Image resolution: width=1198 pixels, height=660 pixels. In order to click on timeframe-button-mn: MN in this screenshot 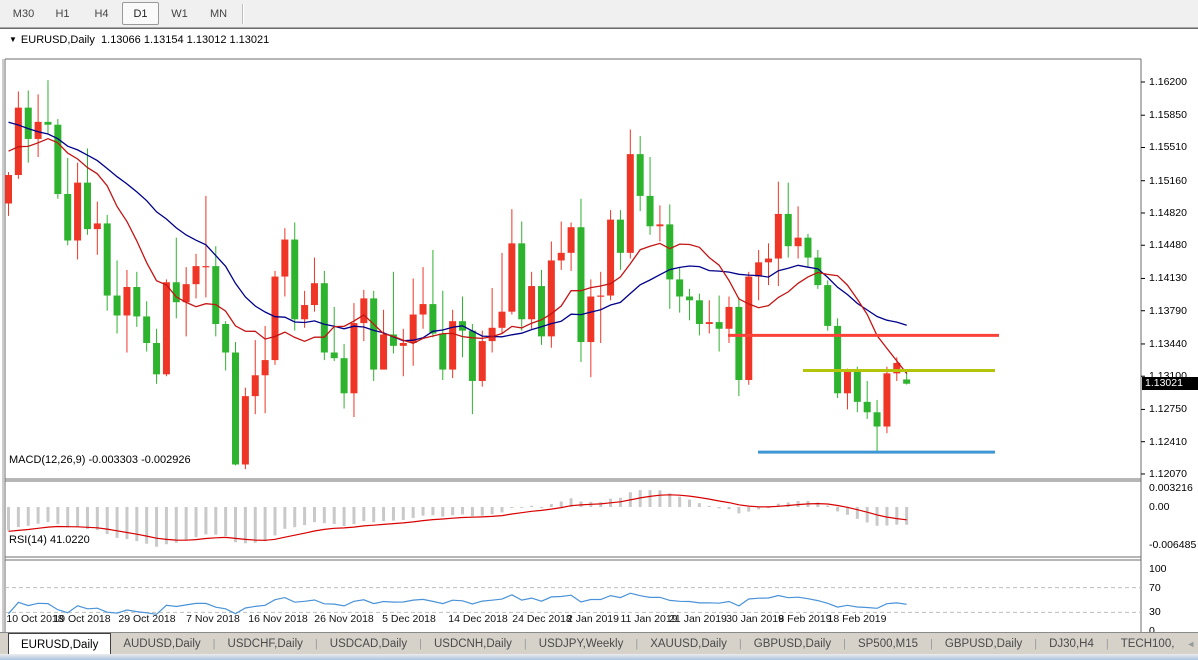, I will do `click(218, 13)`.